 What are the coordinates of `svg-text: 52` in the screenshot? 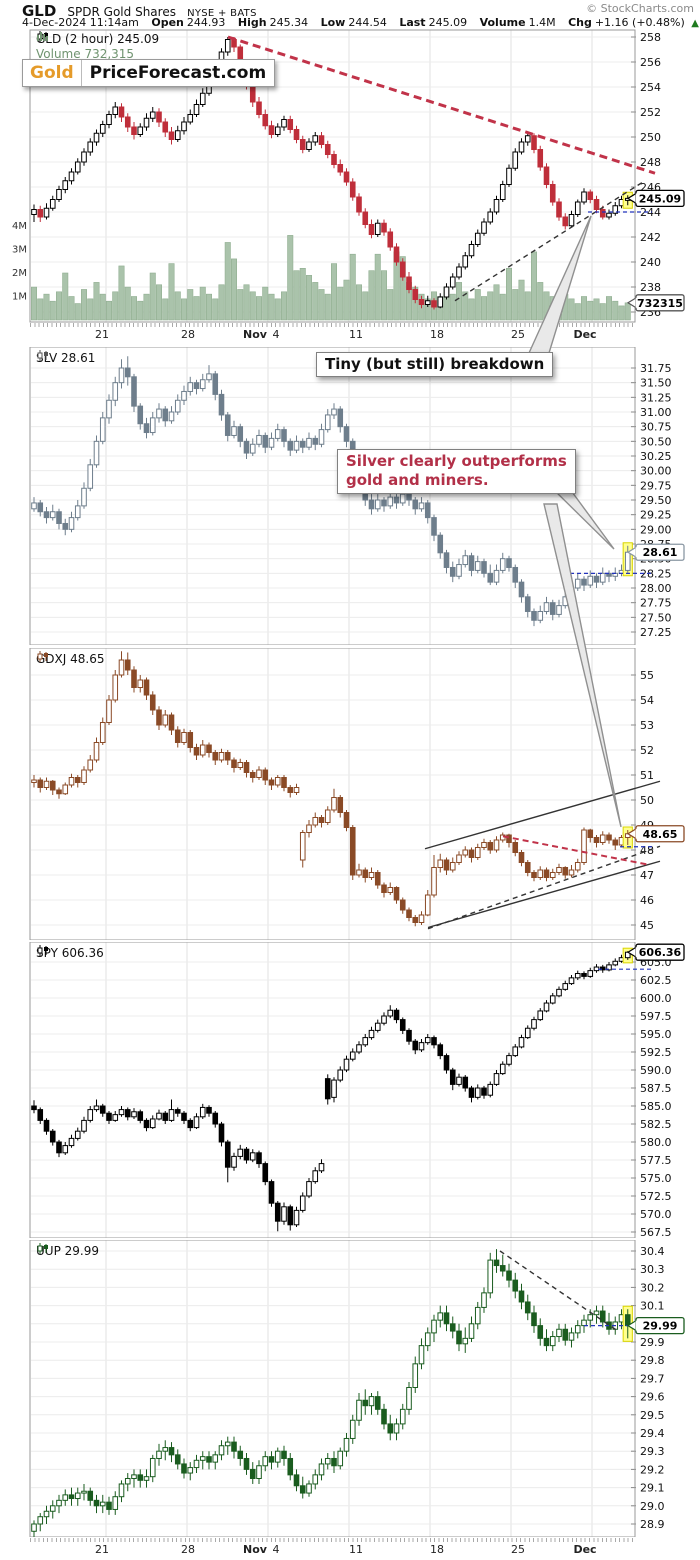 It's located at (647, 750).